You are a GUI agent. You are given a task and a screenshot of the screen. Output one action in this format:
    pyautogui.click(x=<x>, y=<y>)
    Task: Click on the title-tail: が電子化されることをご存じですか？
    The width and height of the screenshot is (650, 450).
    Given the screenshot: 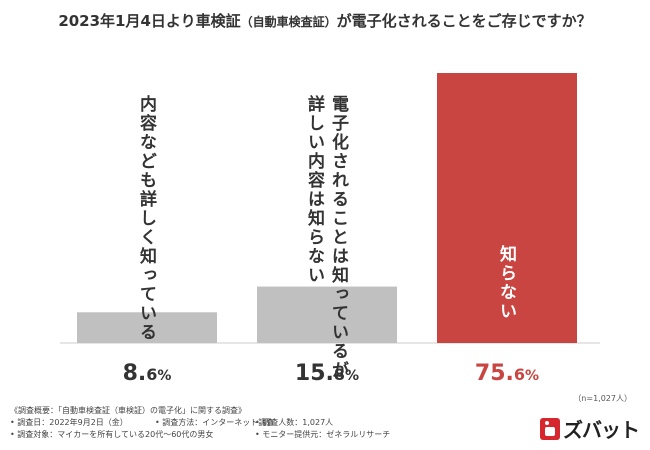 What is the action you would take?
    pyautogui.click(x=464, y=21)
    